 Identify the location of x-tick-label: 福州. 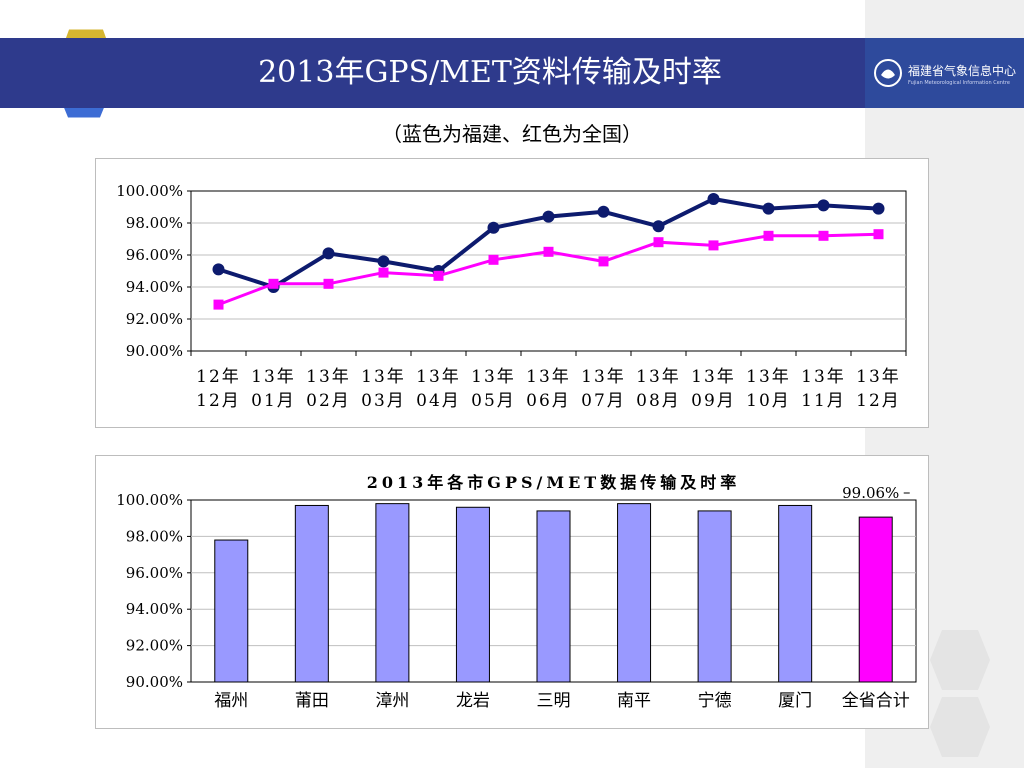
(231, 701).